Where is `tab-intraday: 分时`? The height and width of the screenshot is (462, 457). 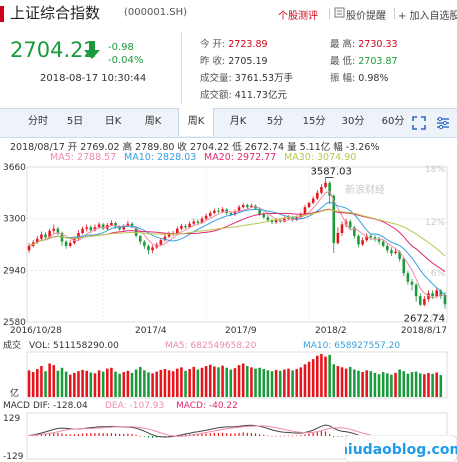
tab-intraday: 分时 is located at coordinates (38, 121).